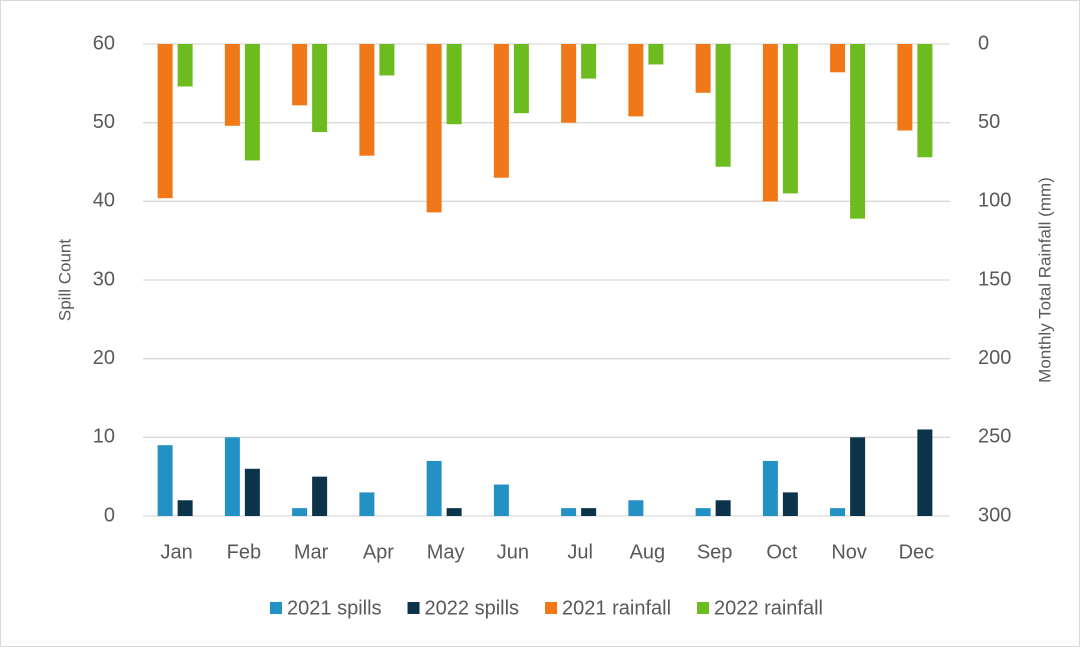 The width and height of the screenshot is (1081, 648). Describe the element at coordinates (104, 358) in the screenshot. I see `y-tick-label: 20` at that location.